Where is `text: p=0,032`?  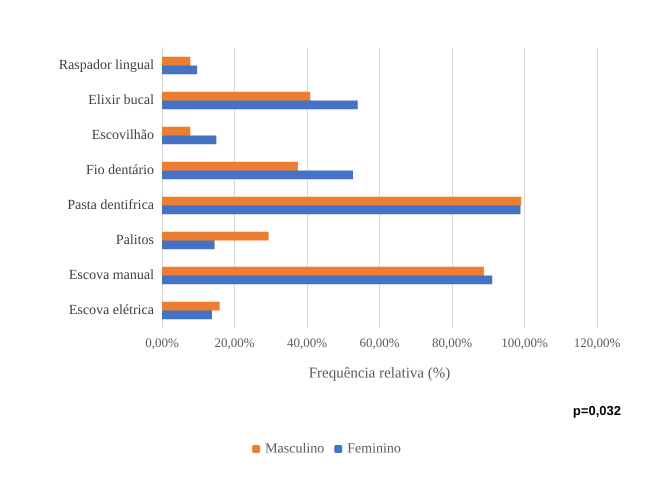
text: p=0,032 is located at coordinates (597, 410).